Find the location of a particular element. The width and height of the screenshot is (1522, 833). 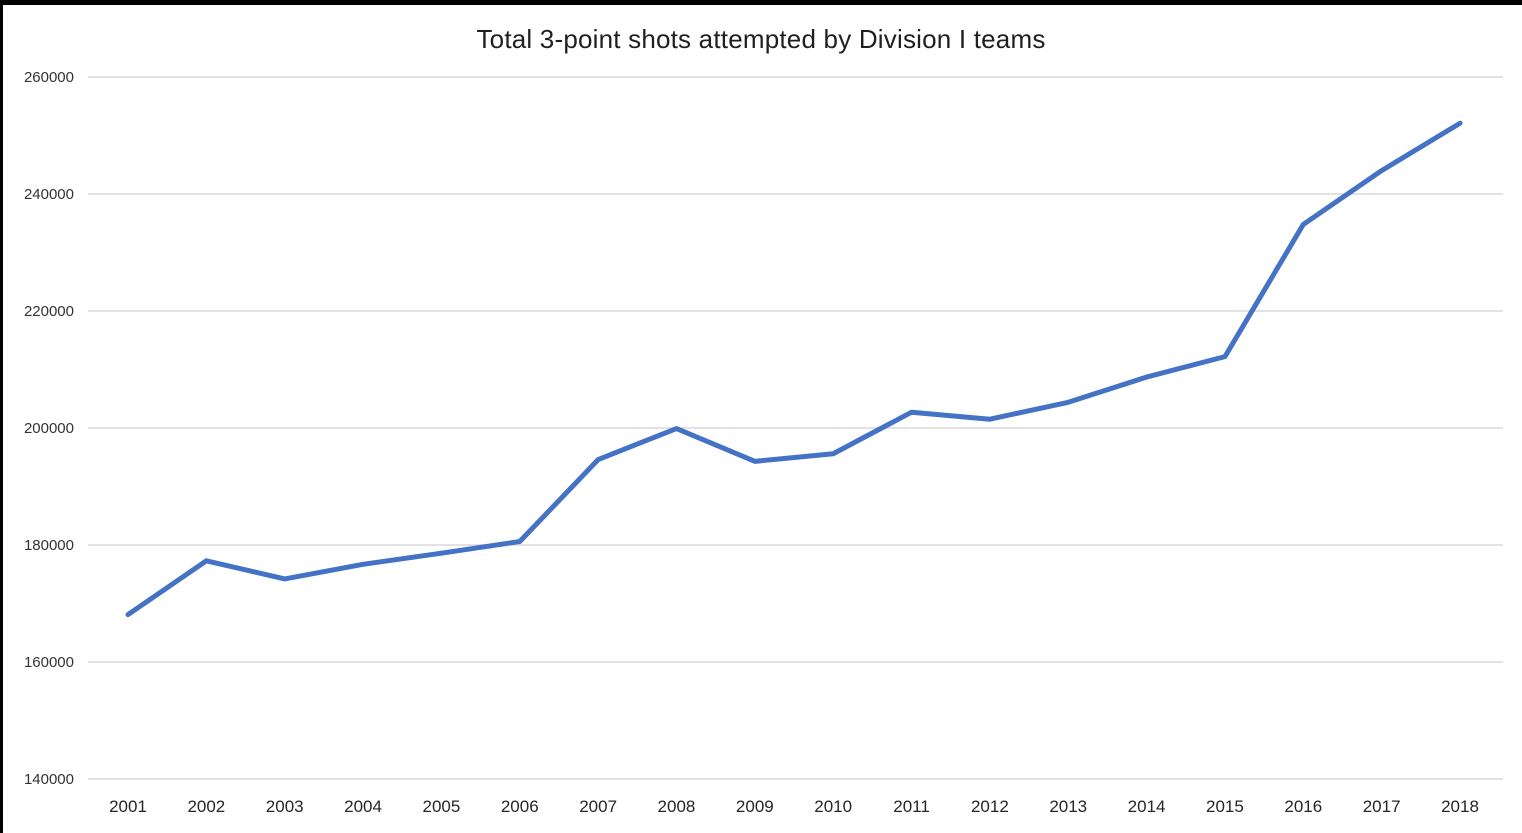

y-tick-label: 200000 is located at coordinates (49, 428).